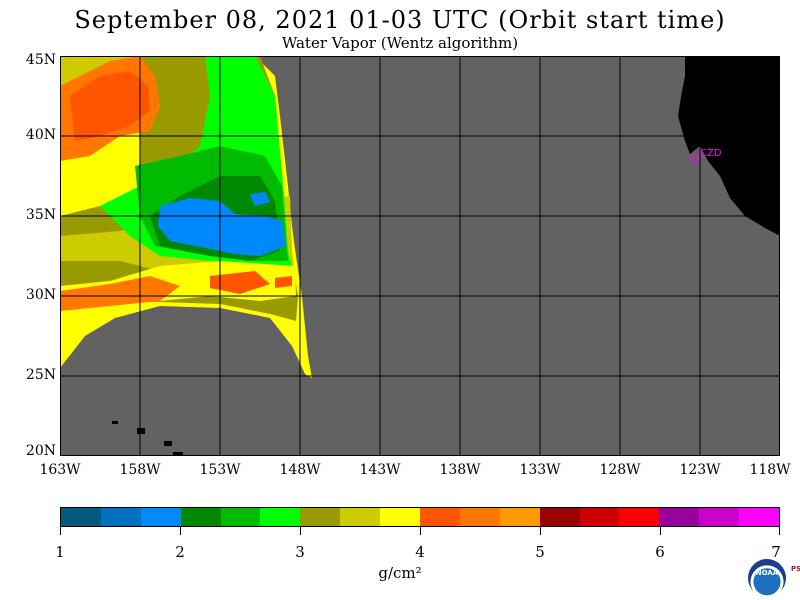 This screenshot has height=600, width=800. What do you see at coordinates (711, 153) in the screenshot?
I see `station-label: CZD` at bounding box center [711, 153].